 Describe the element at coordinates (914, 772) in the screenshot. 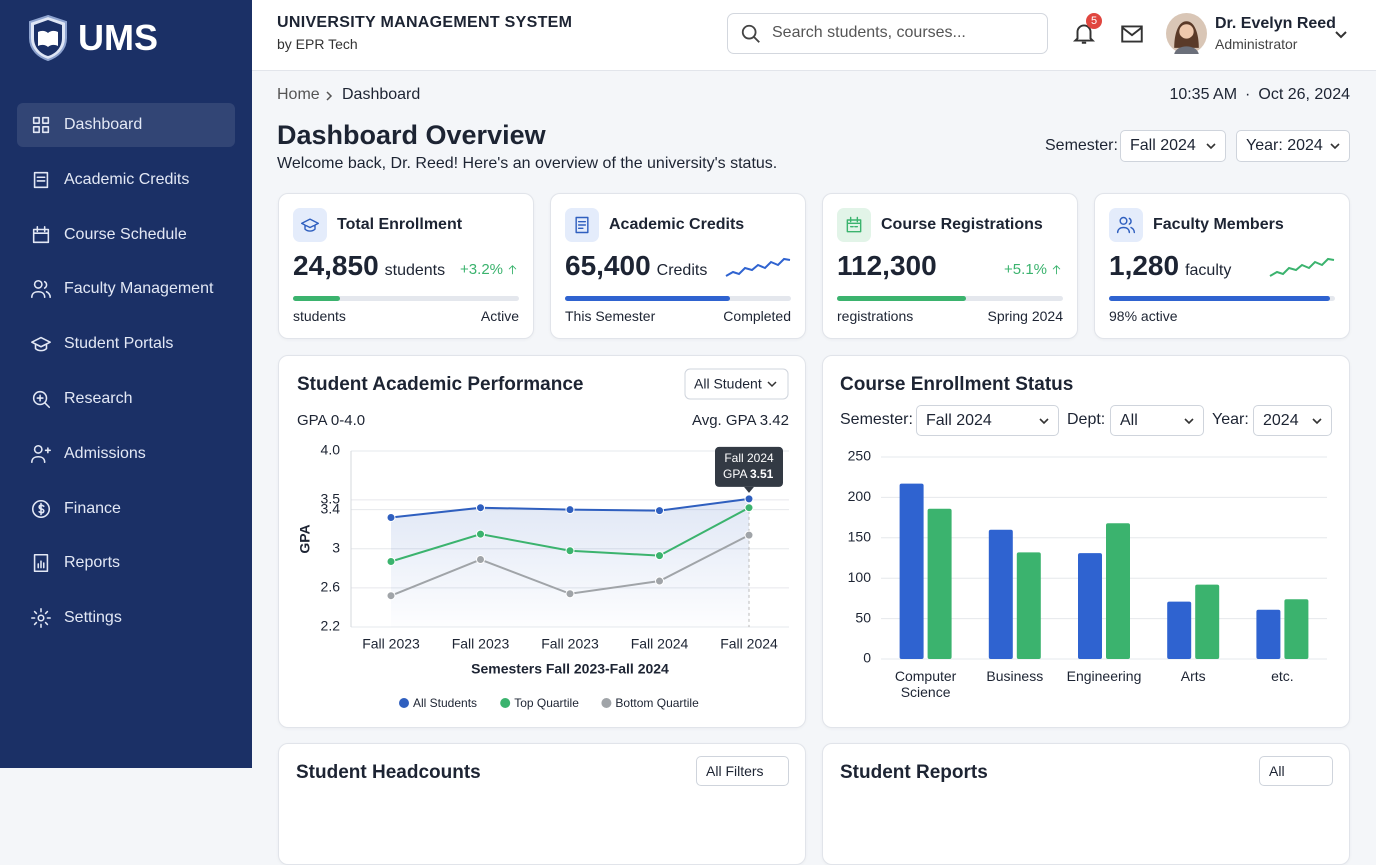

I see `card-title: Student Reports` at that location.